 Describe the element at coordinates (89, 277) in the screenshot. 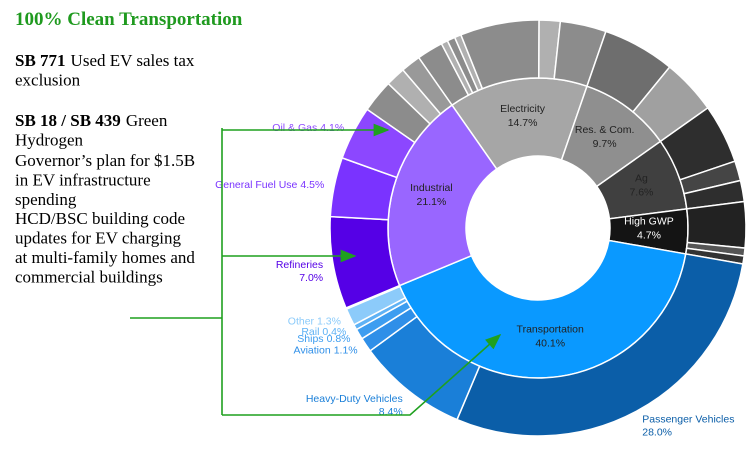

I see `item-text: commercial buildings` at that location.